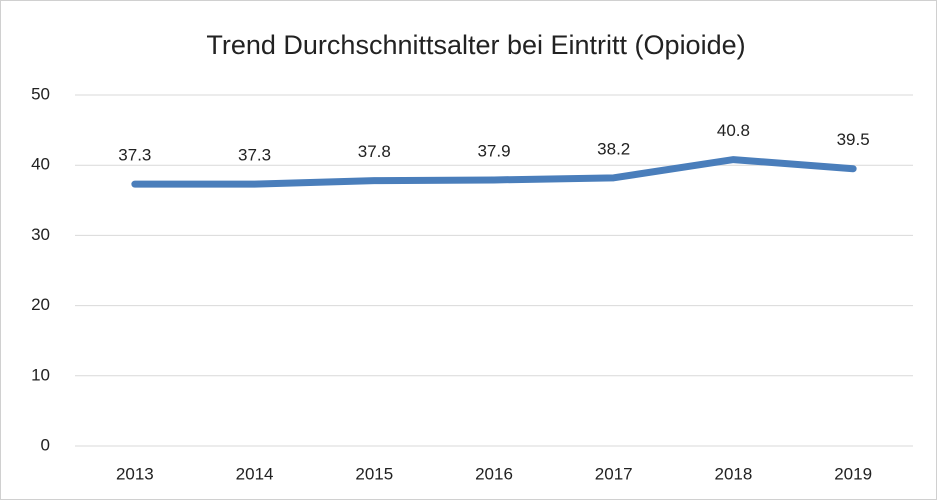  Describe the element at coordinates (494, 172) in the screenshot. I see `data-line` at that location.